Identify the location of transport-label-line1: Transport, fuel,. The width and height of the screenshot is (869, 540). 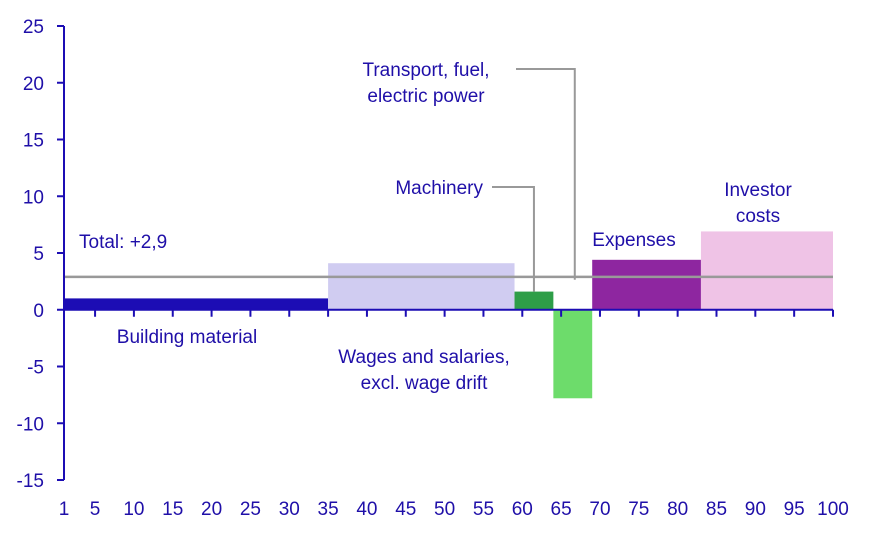
(425, 70).